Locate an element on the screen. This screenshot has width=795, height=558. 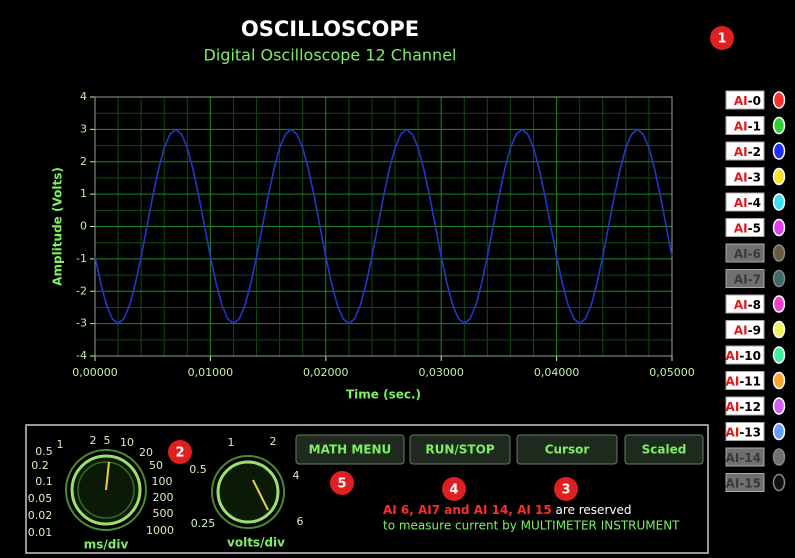
badge: 4 is located at coordinates (454, 489).